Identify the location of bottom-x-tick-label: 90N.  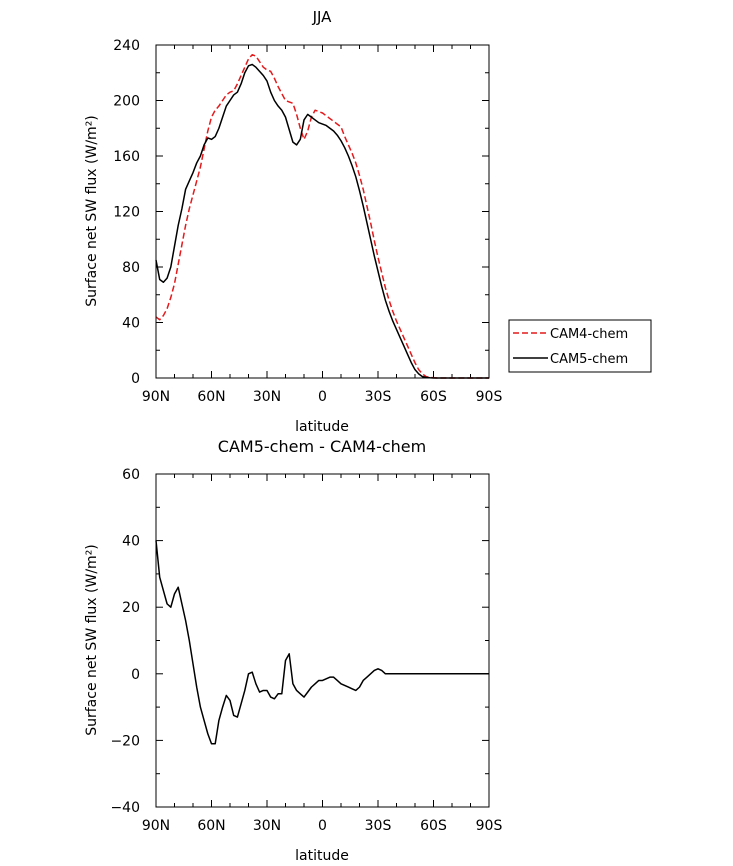
(156, 826).